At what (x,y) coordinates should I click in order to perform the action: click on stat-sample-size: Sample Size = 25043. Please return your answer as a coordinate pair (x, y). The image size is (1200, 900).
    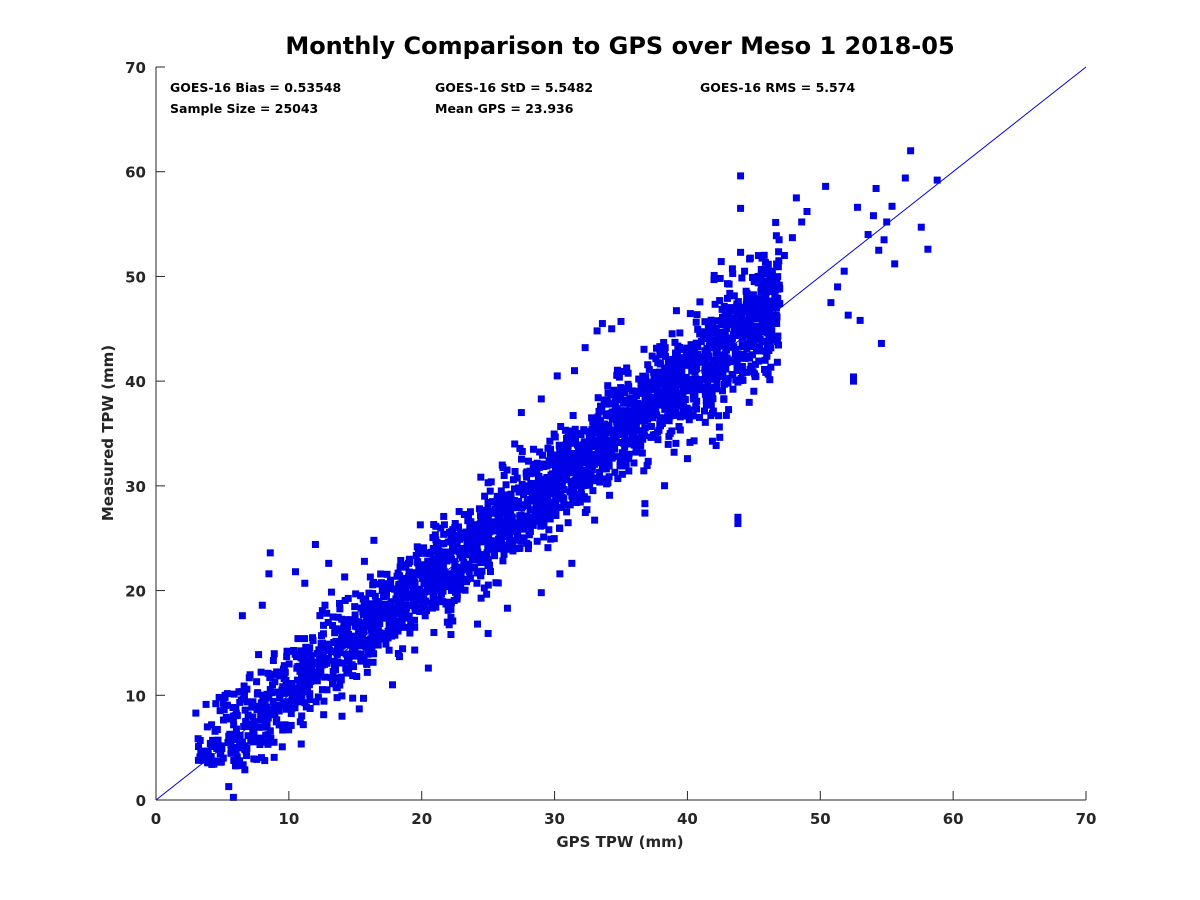
    Looking at the image, I should click on (244, 108).